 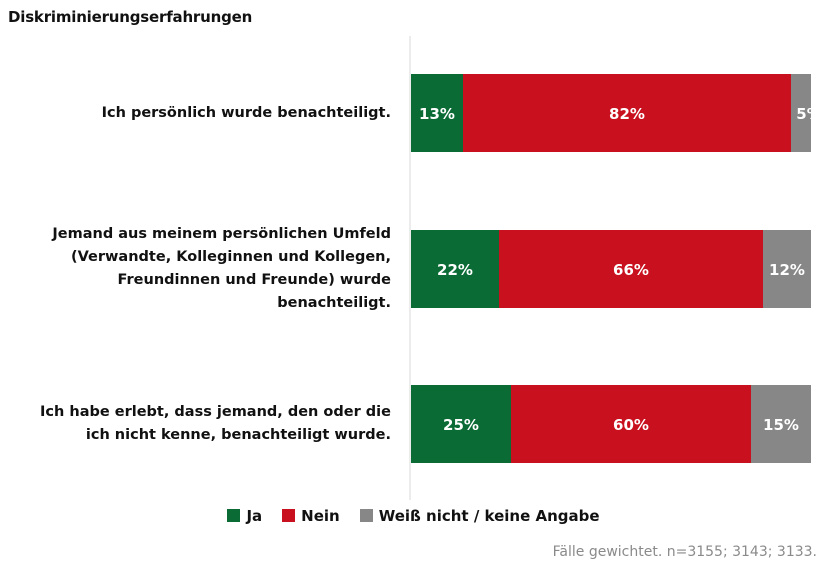 I want to click on legend-label: Weiß nicht / keine Angabe, so click(x=489, y=516).